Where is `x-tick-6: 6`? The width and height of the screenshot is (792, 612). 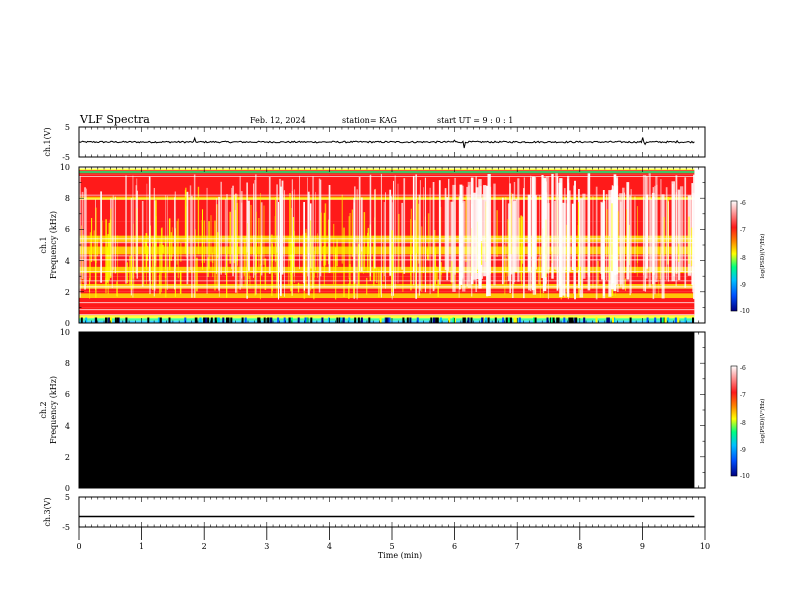
x-tick-6: 6 is located at coordinates (454, 546).